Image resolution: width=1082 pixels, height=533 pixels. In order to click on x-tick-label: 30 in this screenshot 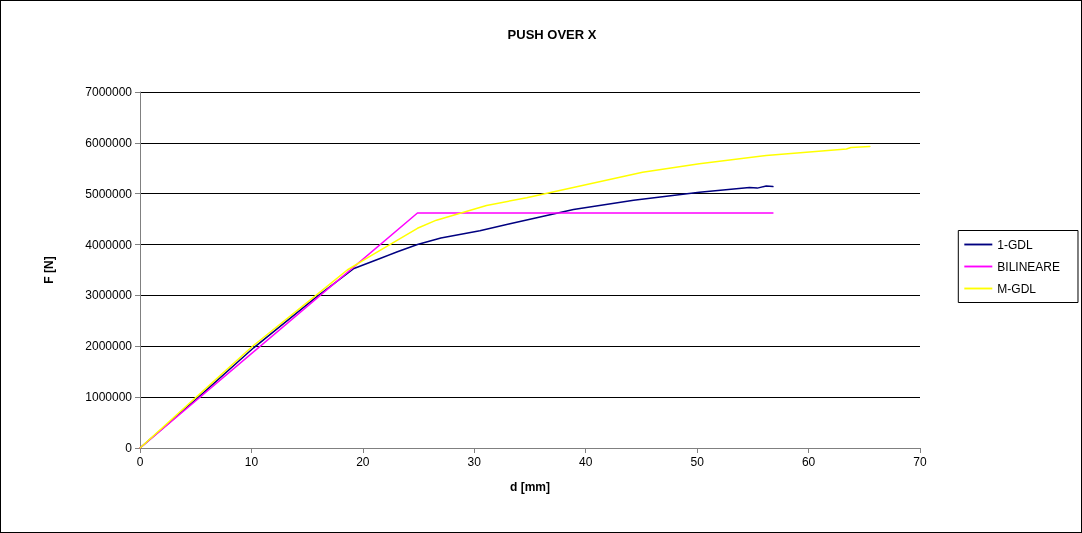, I will do `click(474, 462)`.